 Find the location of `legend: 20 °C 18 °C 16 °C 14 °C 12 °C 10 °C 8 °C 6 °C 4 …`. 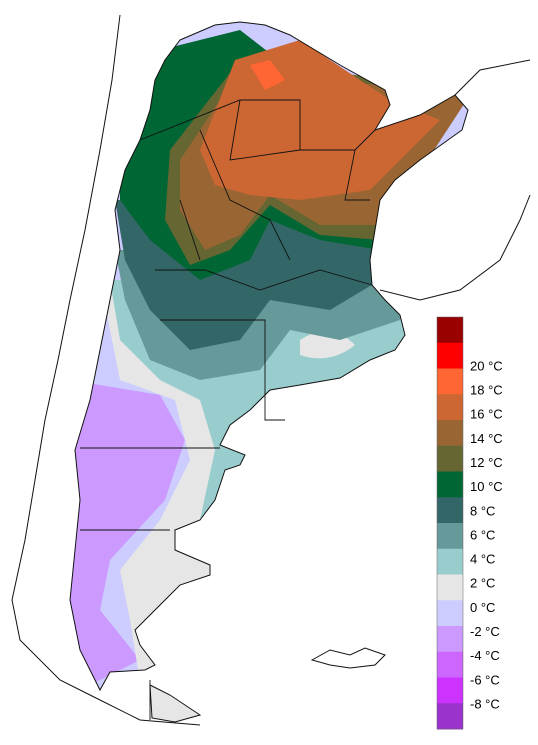

legend: 20 °C 18 °C 16 °C 14 °C 12 °C 10 °C 8 °C 6 °C 4 … is located at coordinates (469, 523).